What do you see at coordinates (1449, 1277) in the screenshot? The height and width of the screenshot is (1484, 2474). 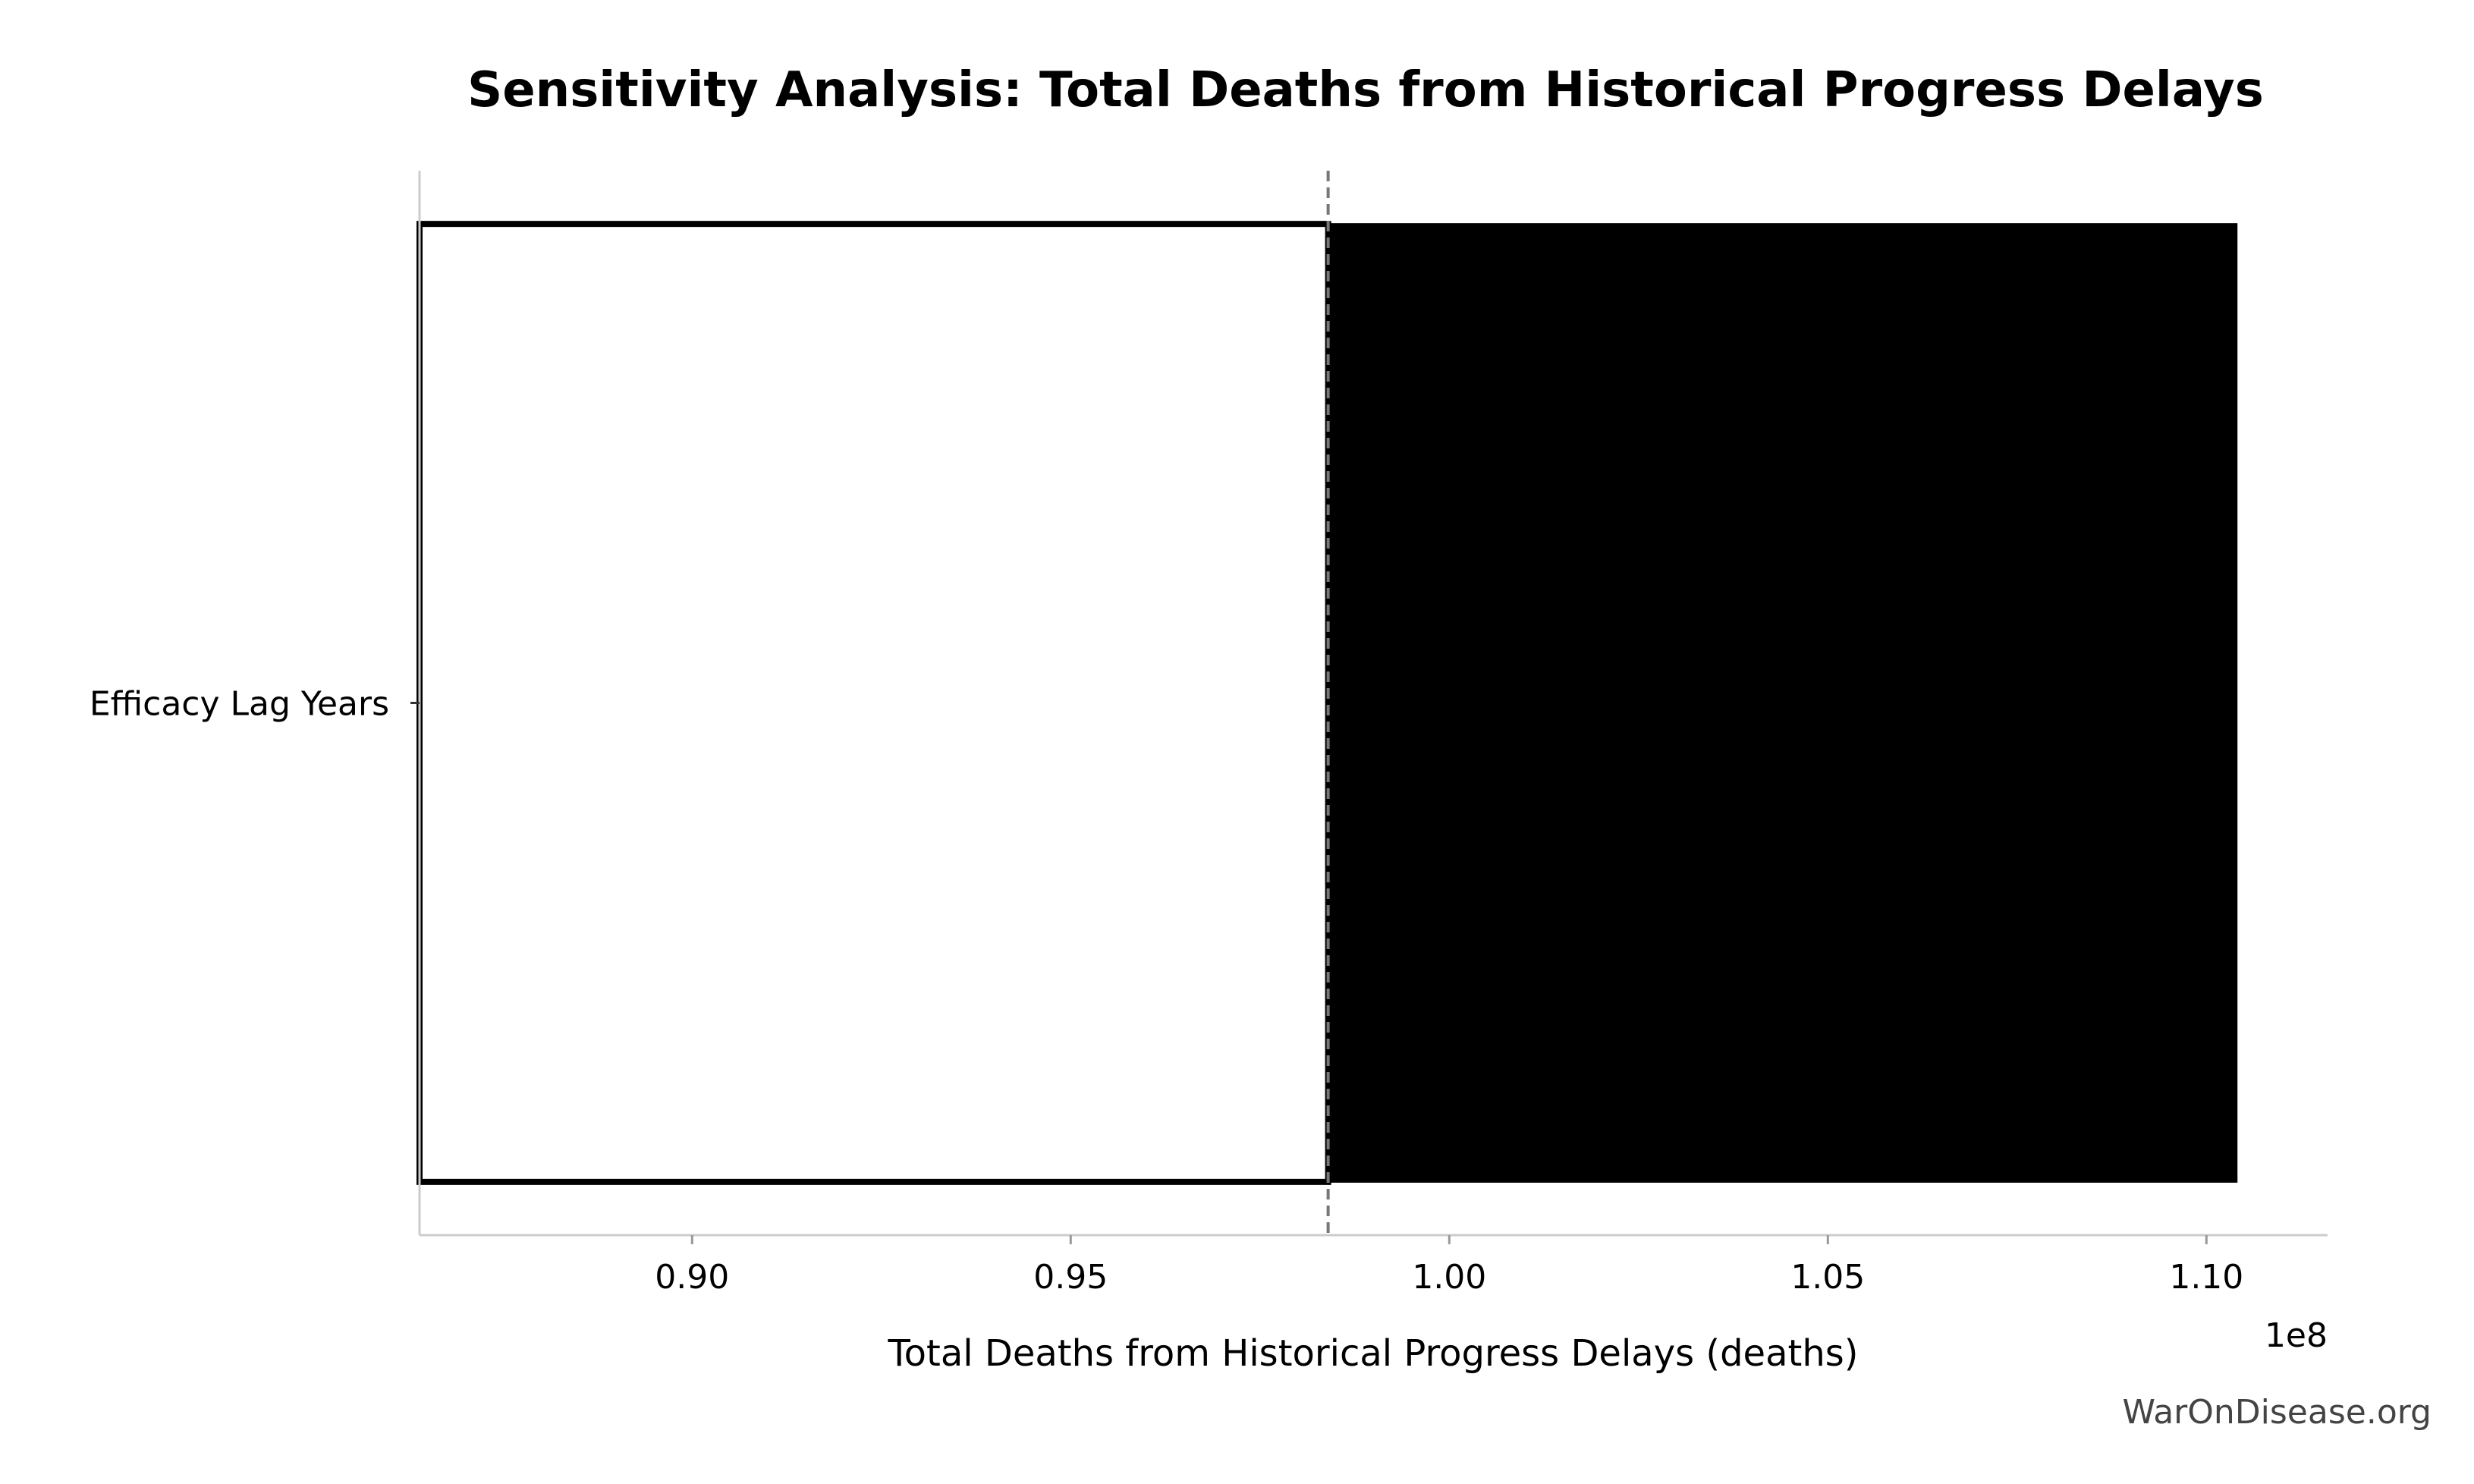 I see `x-tick-label: 1.00` at bounding box center [1449, 1277].